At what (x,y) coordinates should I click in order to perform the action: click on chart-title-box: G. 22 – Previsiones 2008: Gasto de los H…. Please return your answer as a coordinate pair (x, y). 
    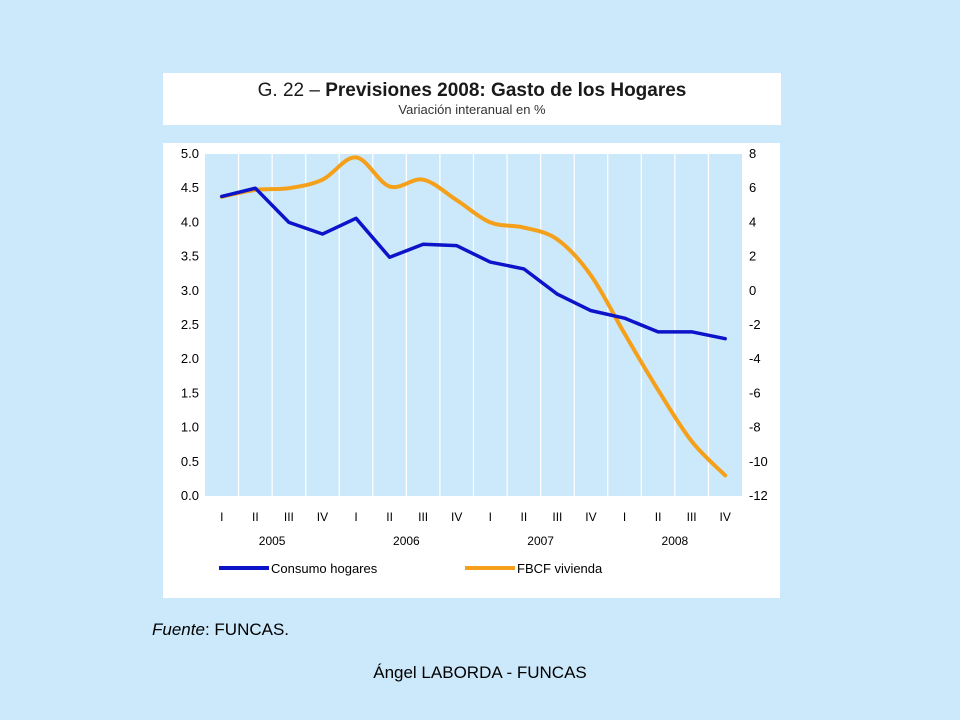
    Looking at the image, I should click on (472, 99).